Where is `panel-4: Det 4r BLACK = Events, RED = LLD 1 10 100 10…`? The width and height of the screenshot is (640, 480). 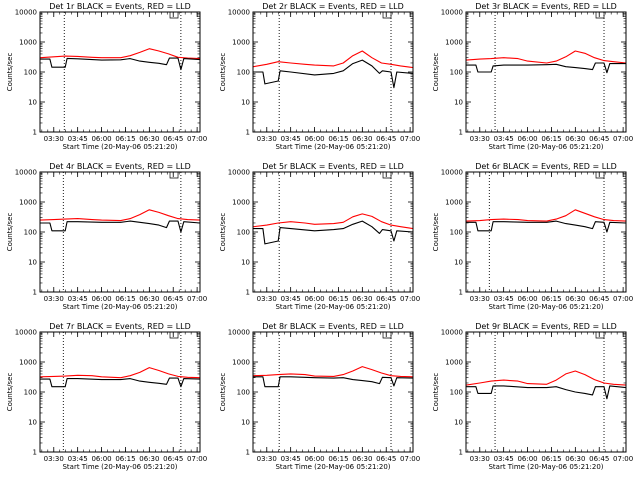
panel-4: Det 4r BLACK = Events, RED = LLD 1 10 100 10… is located at coordinates (106, 236).